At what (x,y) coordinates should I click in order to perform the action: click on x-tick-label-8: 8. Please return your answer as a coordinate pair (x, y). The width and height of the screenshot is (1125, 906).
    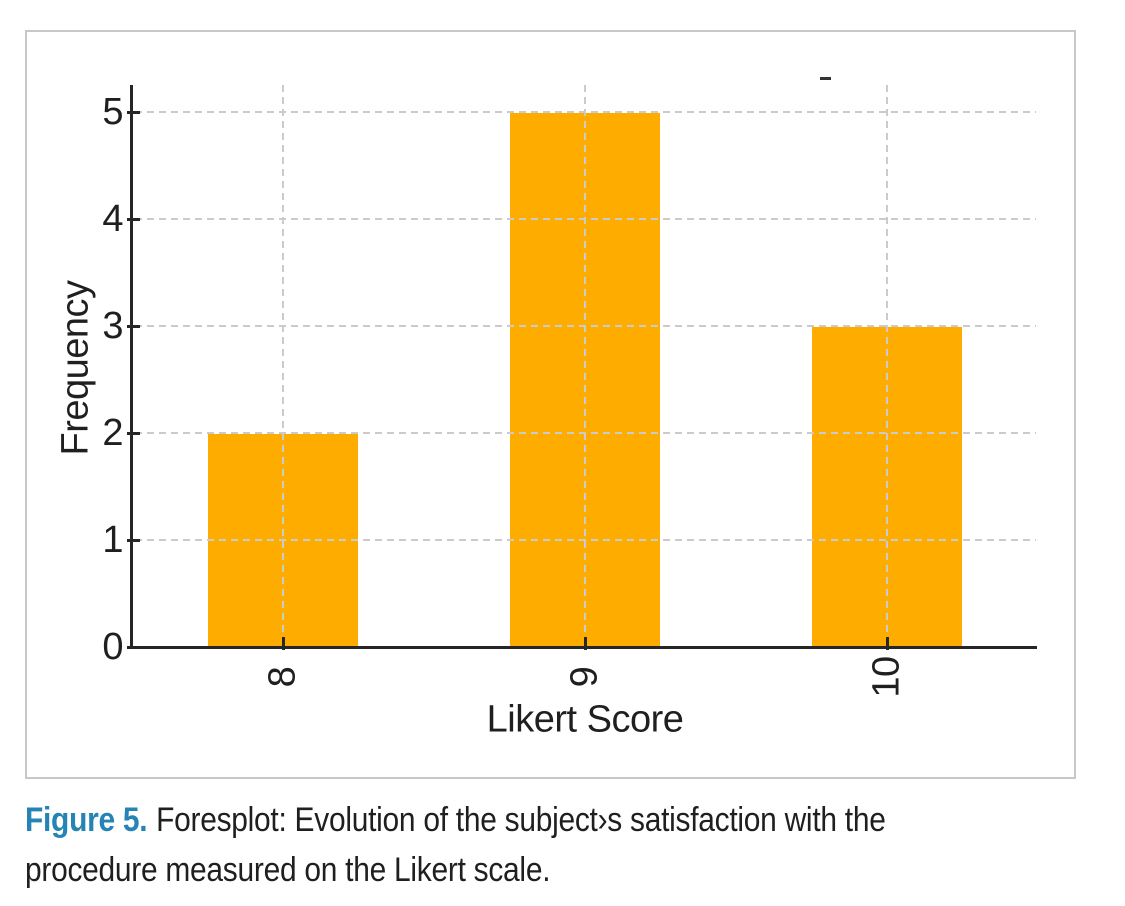
    Looking at the image, I should click on (282, 677).